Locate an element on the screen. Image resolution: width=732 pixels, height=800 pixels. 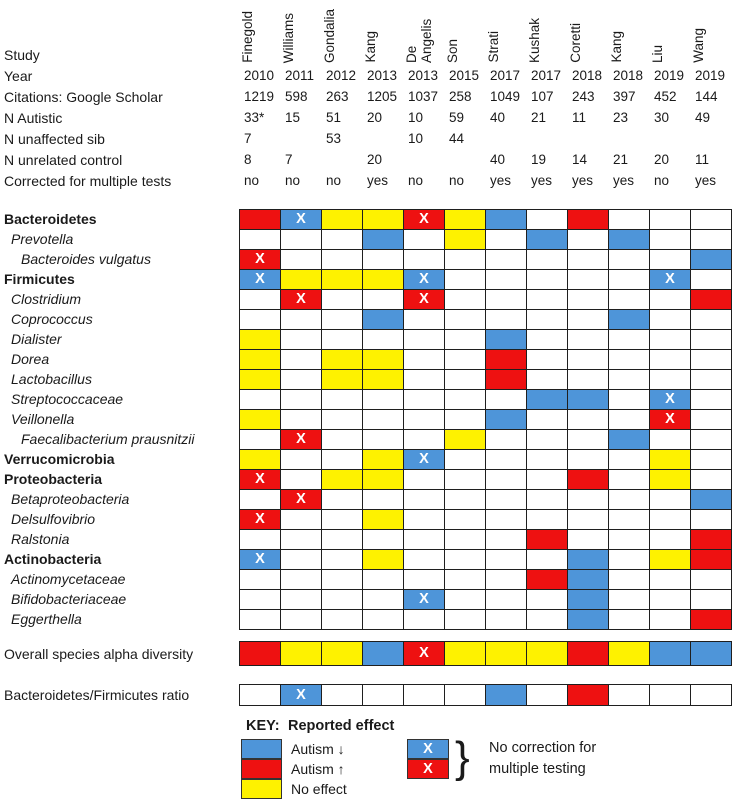
header-row-label: Corrected for multiple tests is located at coordinates (88, 181).